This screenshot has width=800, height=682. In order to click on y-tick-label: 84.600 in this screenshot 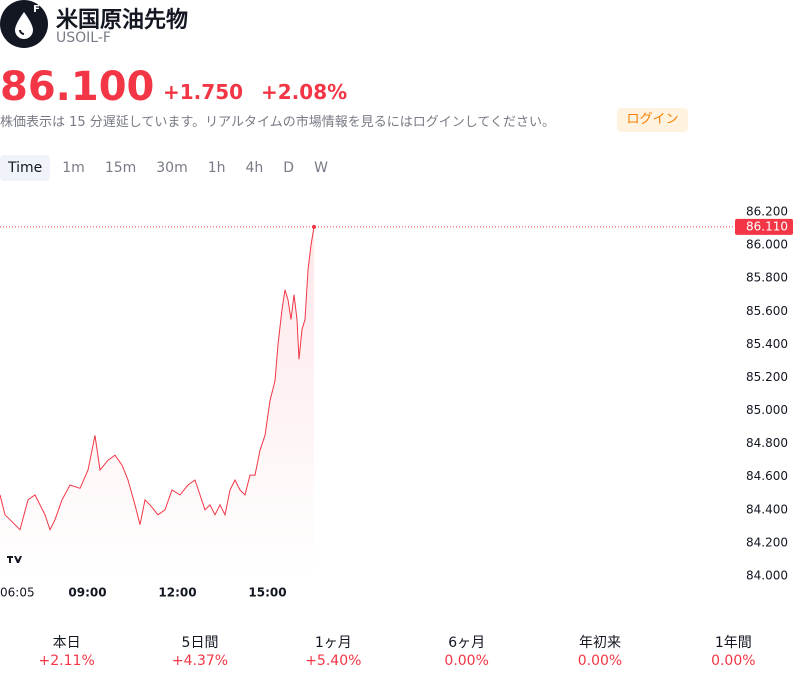, I will do `click(767, 476)`.